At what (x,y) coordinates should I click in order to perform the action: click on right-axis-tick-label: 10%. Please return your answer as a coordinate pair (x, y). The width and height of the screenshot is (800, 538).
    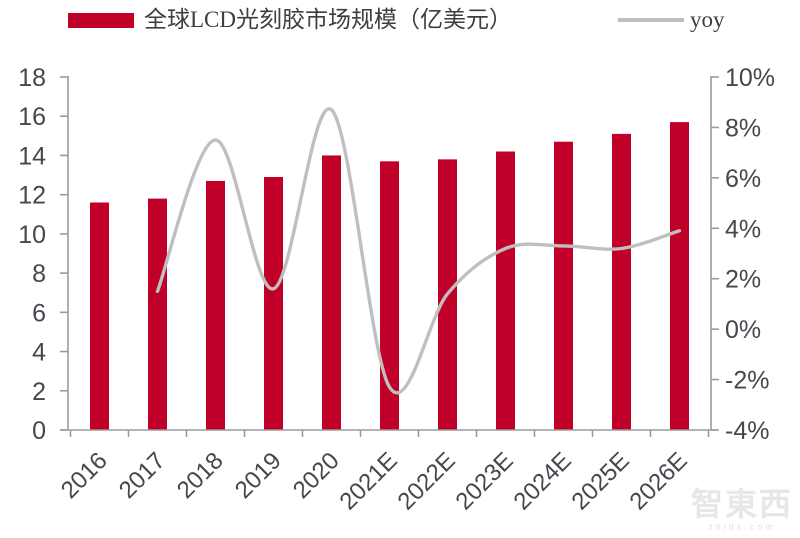
    Looking at the image, I should click on (750, 78).